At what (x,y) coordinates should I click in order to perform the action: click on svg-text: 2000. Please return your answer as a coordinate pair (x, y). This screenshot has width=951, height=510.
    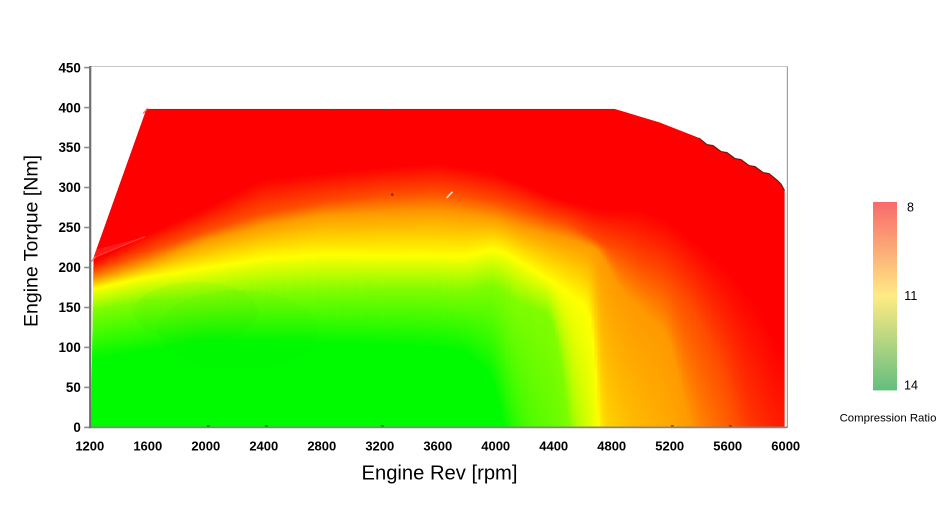
    Looking at the image, I should click on (205, 445).